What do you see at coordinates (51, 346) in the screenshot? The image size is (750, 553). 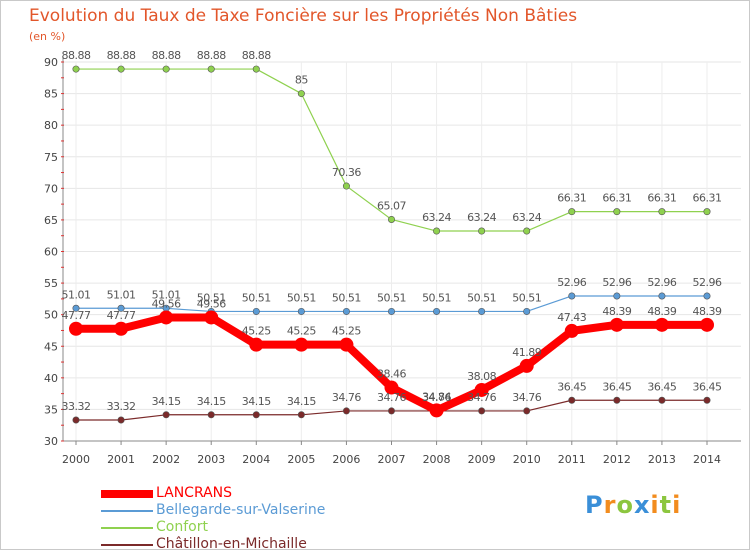 I see `y-tick-label: 45` at bounding box center [51, 346].